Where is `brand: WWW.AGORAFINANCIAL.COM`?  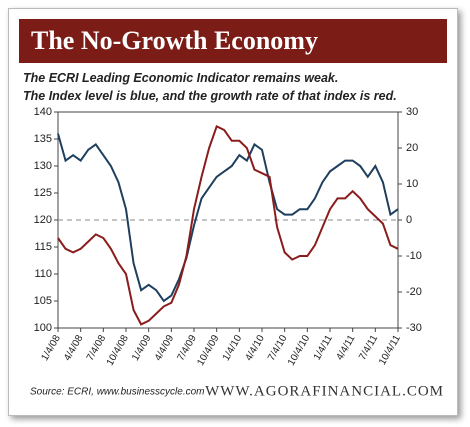 brand: WWW.AGORAFINANCIAL.COM is located at coordinates (324, 391).